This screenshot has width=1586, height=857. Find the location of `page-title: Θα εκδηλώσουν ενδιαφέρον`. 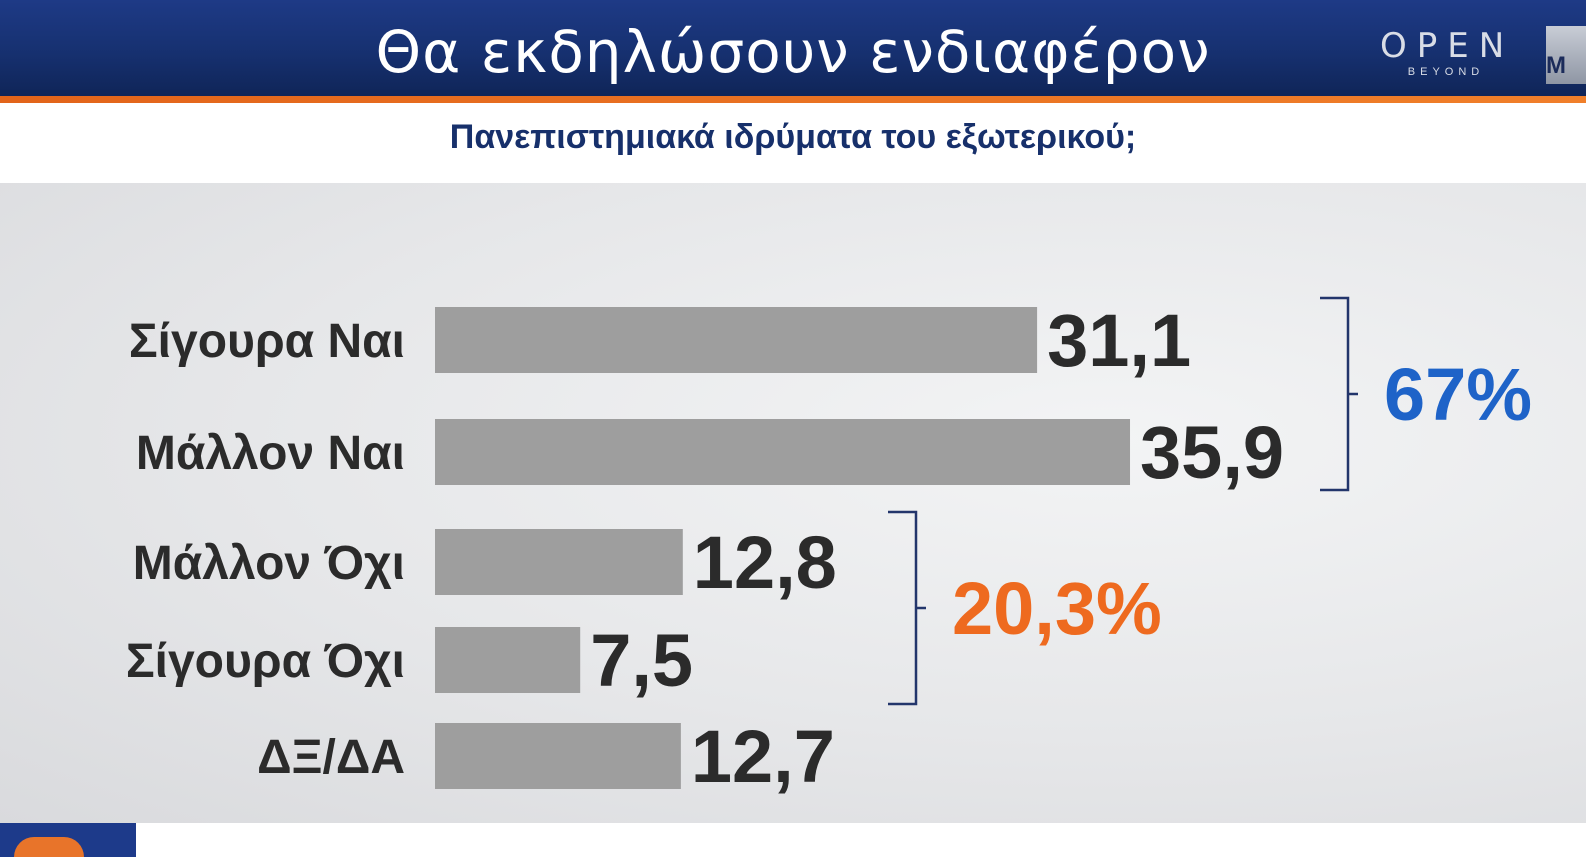

page-title: Θα εκδηλώσουν ενδιαφέρον is located at coordinates (793, 52).